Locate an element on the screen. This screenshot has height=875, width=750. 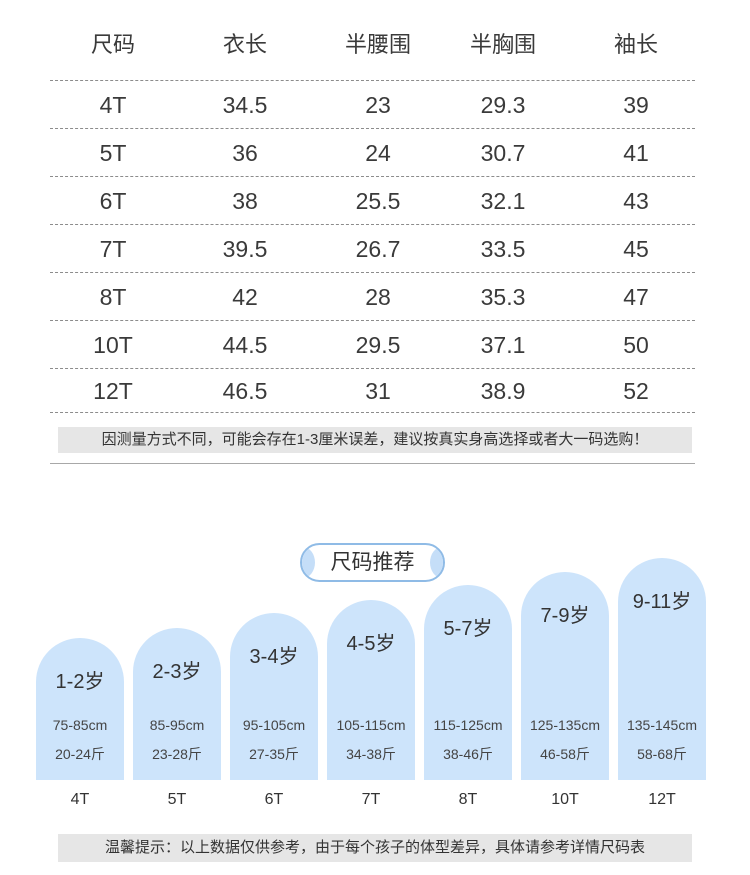
sleeve-length-cell: 41 is located at coordinates (636, 153).